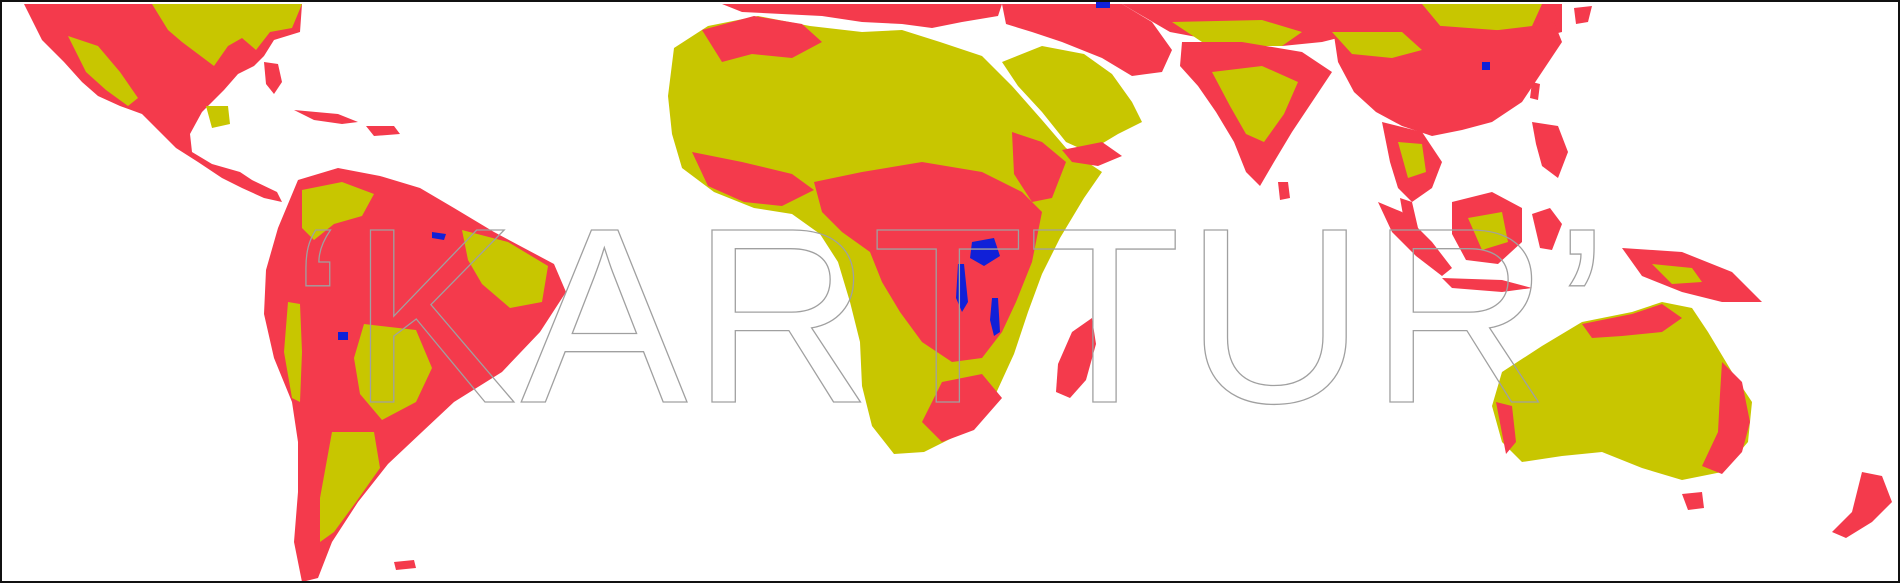 The width and height of the screenshot is (1900, 583). I want to click on tasmania, so click(1693, 501).